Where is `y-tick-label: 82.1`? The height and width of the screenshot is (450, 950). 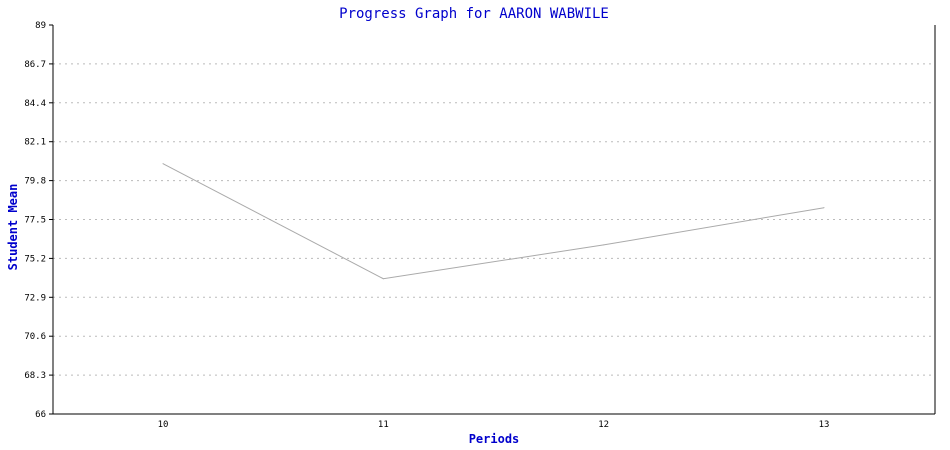 y-tick-label: 82.1 is located at coordinates (35, 143).